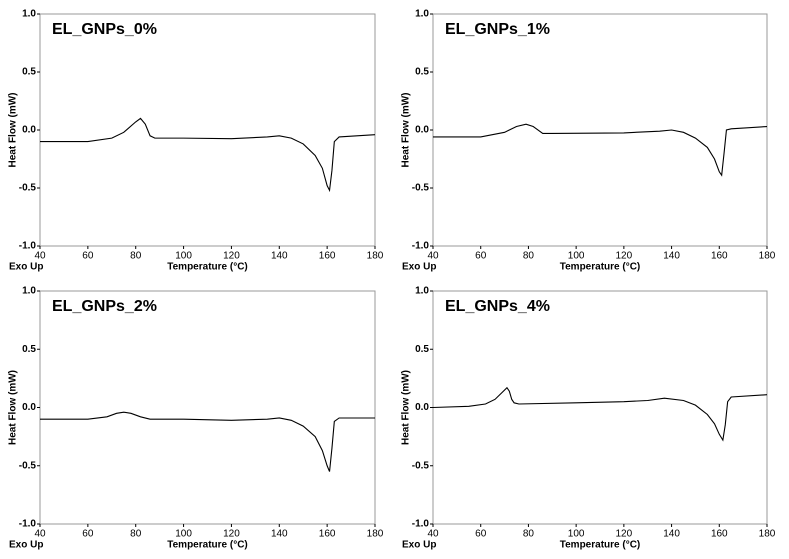 The width and height of the screenshot is (789, 559). I want to click on panel-title: EL_GNPs_0%, so click(104, 29).